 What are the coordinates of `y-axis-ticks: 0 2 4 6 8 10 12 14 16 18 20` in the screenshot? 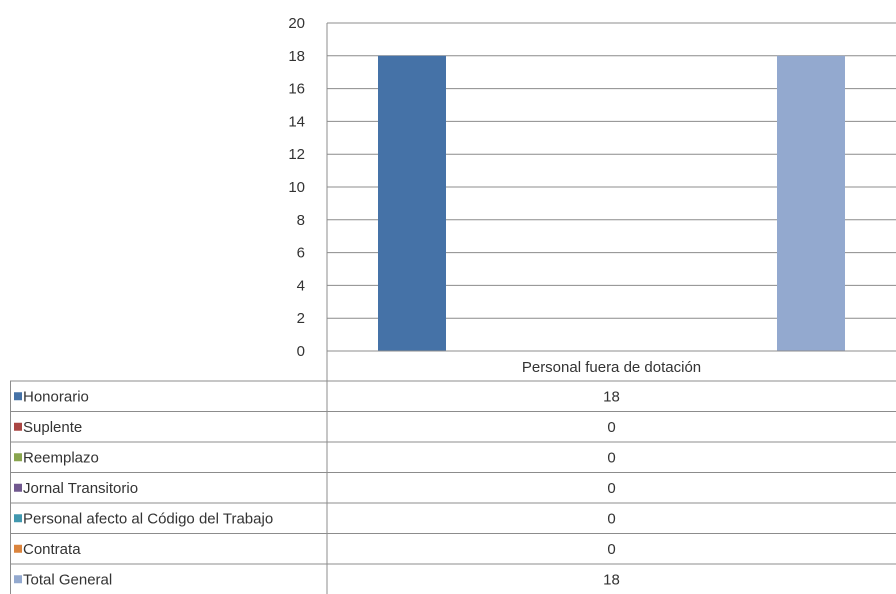 It's located at (296, 187).